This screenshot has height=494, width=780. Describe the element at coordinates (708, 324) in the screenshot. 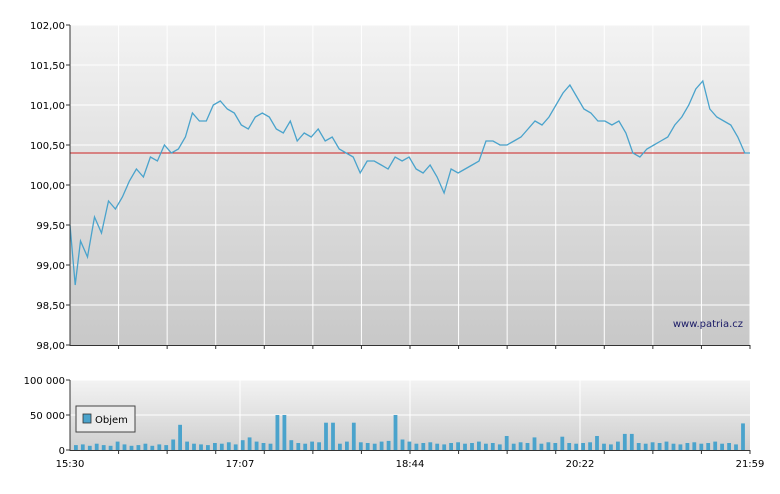

I see `watermark: www.patria.cz` at that location.